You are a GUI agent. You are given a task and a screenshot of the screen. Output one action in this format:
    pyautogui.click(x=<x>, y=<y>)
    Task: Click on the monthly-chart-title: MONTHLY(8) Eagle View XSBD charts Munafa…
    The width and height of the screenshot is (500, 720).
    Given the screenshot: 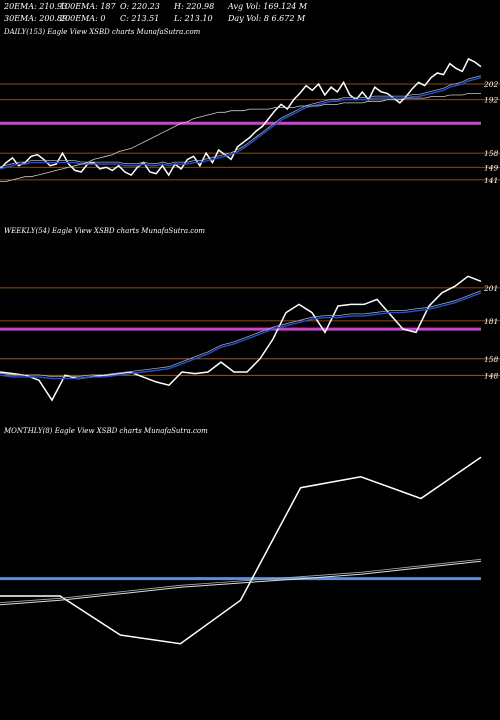 What is the action you would take?
    pyautogui.click(x=106, y=431)
    